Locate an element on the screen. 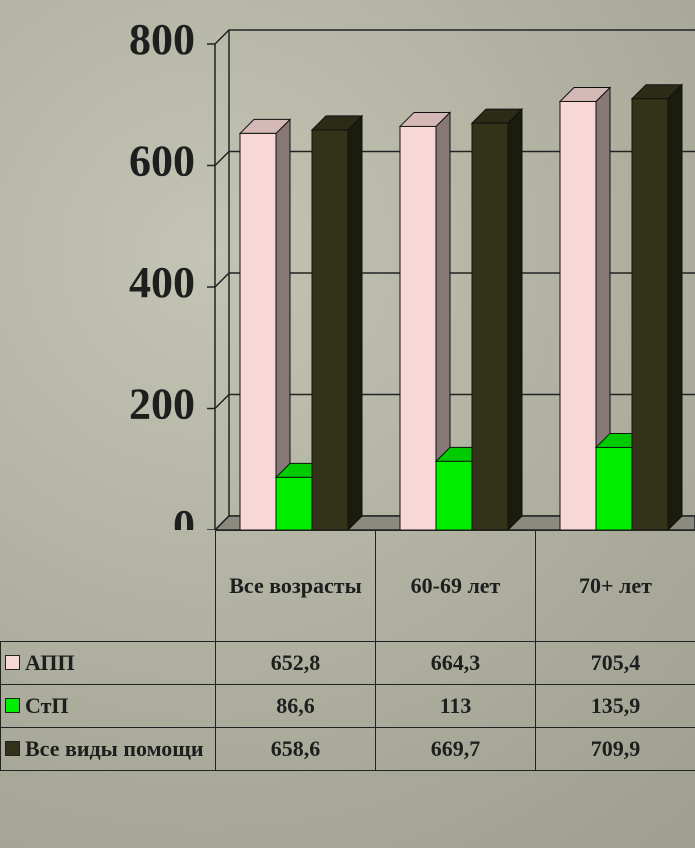 The image size is (695, 848). value-label: 652,8 is located at coordinates (295, 663).